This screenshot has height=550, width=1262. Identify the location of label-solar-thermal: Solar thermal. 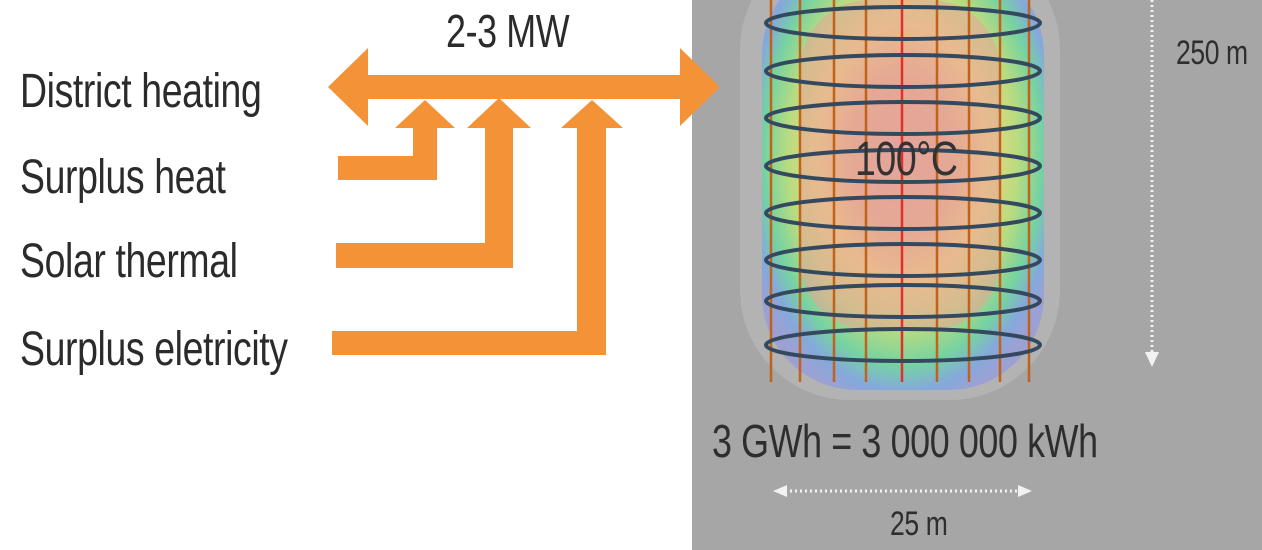
(129, 261).